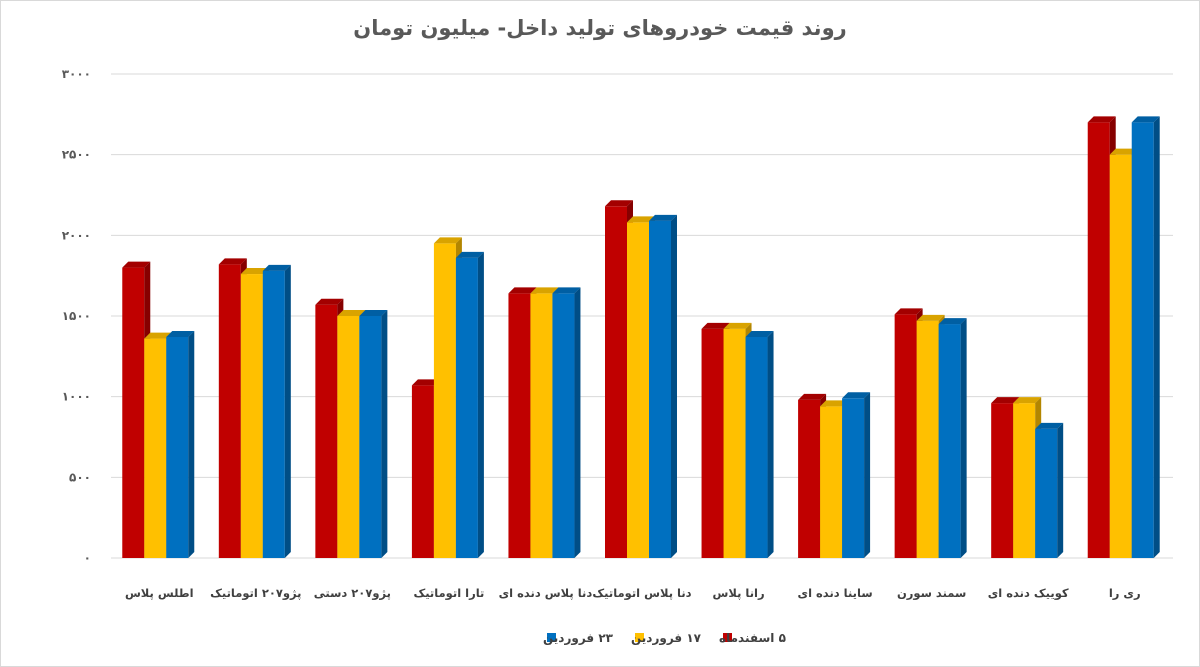 This screenshot has height=667, width=1200. I want to click on legend-item: ۵ اسفندماه, so click(752, 638).